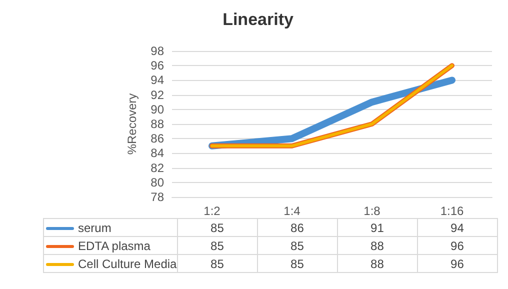 This screenshot has width=508, height=289. What do you see at coordinates (258, 19) in the screenshot?
I see `chart-title: Linearity` at bounding box center [258, 19].